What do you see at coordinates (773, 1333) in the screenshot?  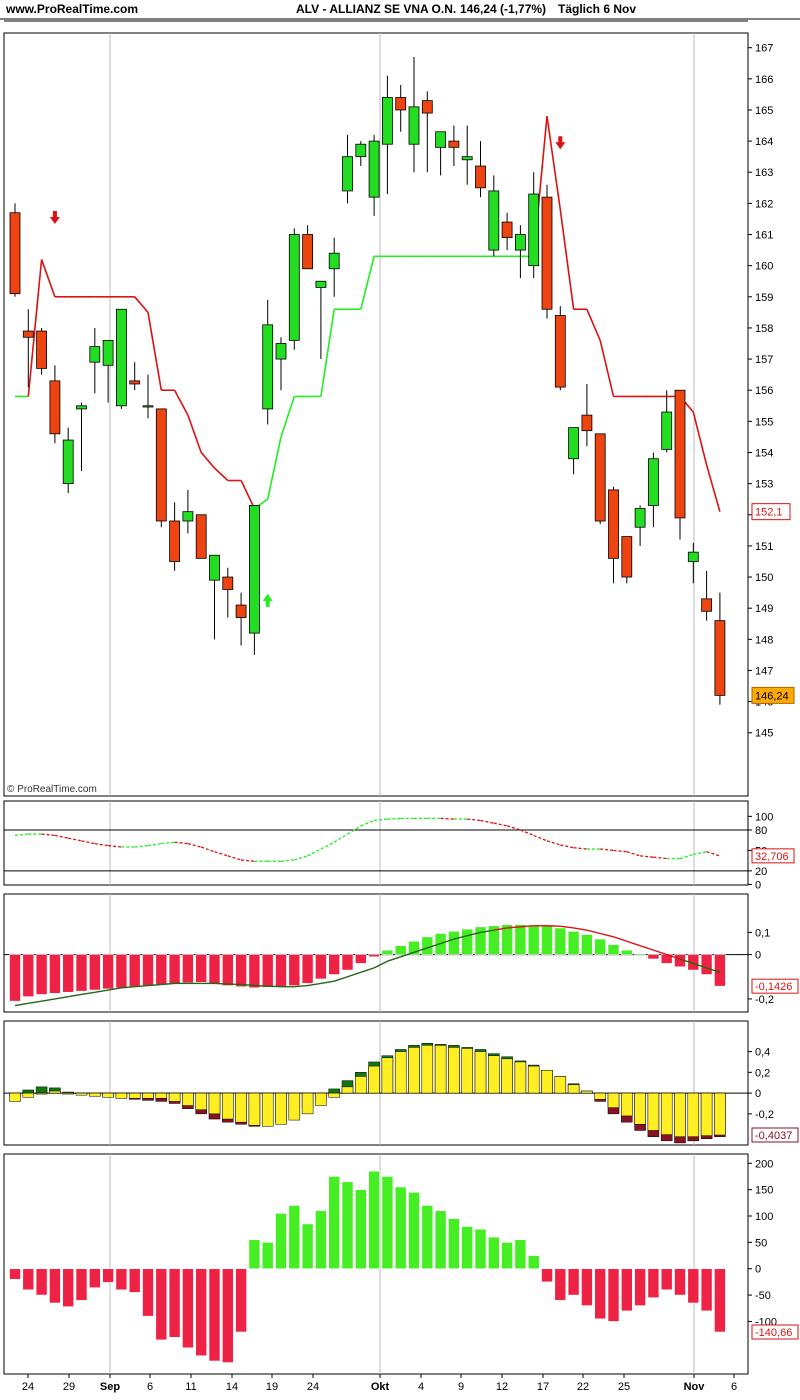 I see `momentum-value-label: -140,66` at bounding box center [773, 1333].